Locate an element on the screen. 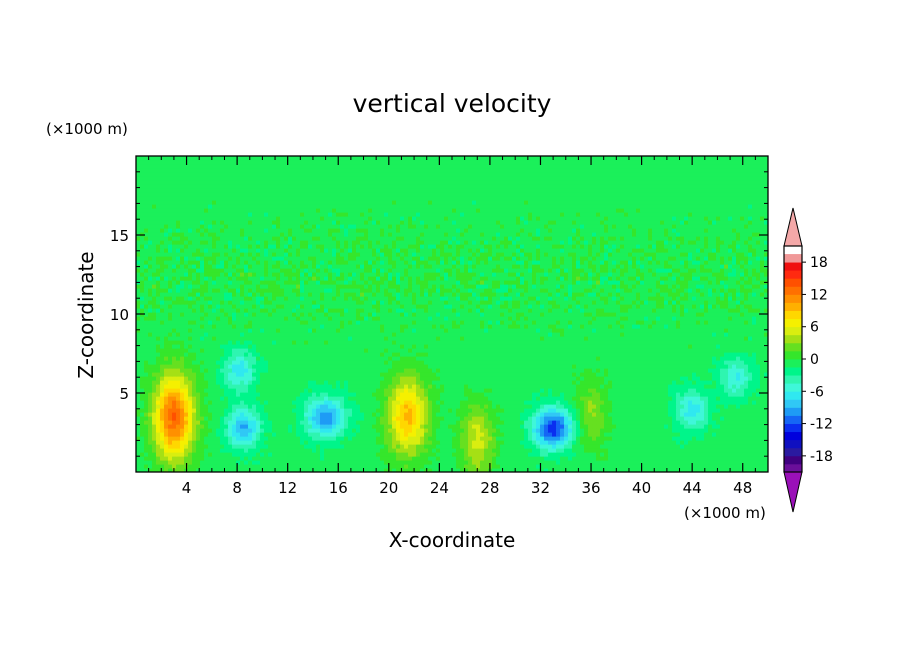 This screenshot has width=904, height=654. y-tick-label: 10 is located at coordinates (119, 315).